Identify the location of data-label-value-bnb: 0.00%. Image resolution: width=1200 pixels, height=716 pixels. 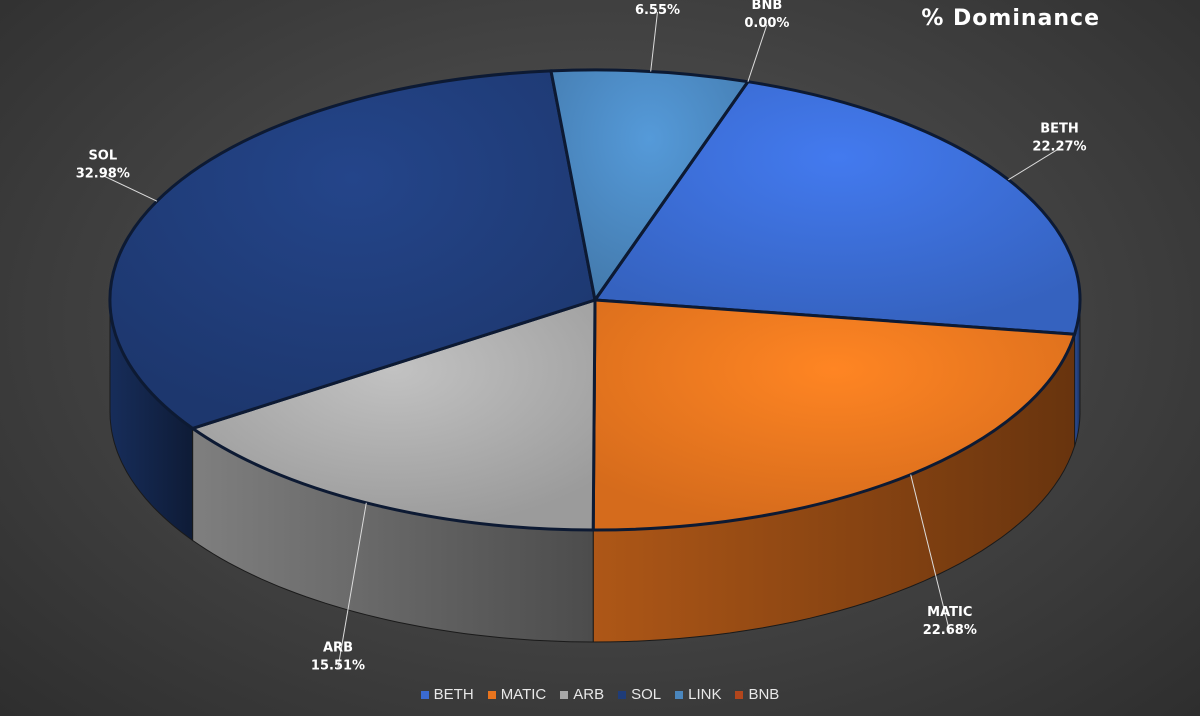
(766, 23).